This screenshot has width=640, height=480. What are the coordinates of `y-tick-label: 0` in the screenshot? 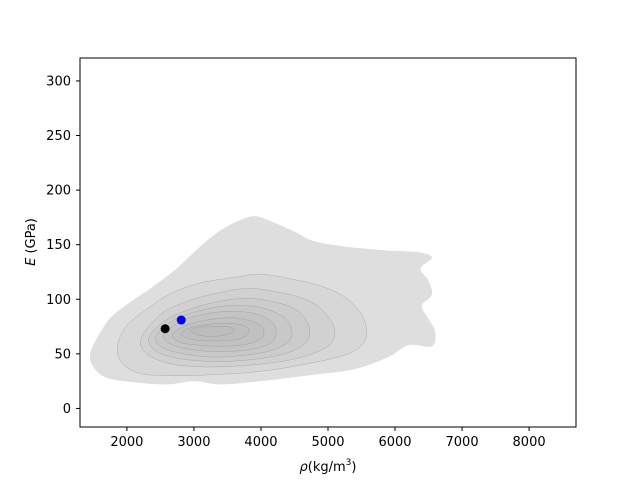 It's located at (67, 409).